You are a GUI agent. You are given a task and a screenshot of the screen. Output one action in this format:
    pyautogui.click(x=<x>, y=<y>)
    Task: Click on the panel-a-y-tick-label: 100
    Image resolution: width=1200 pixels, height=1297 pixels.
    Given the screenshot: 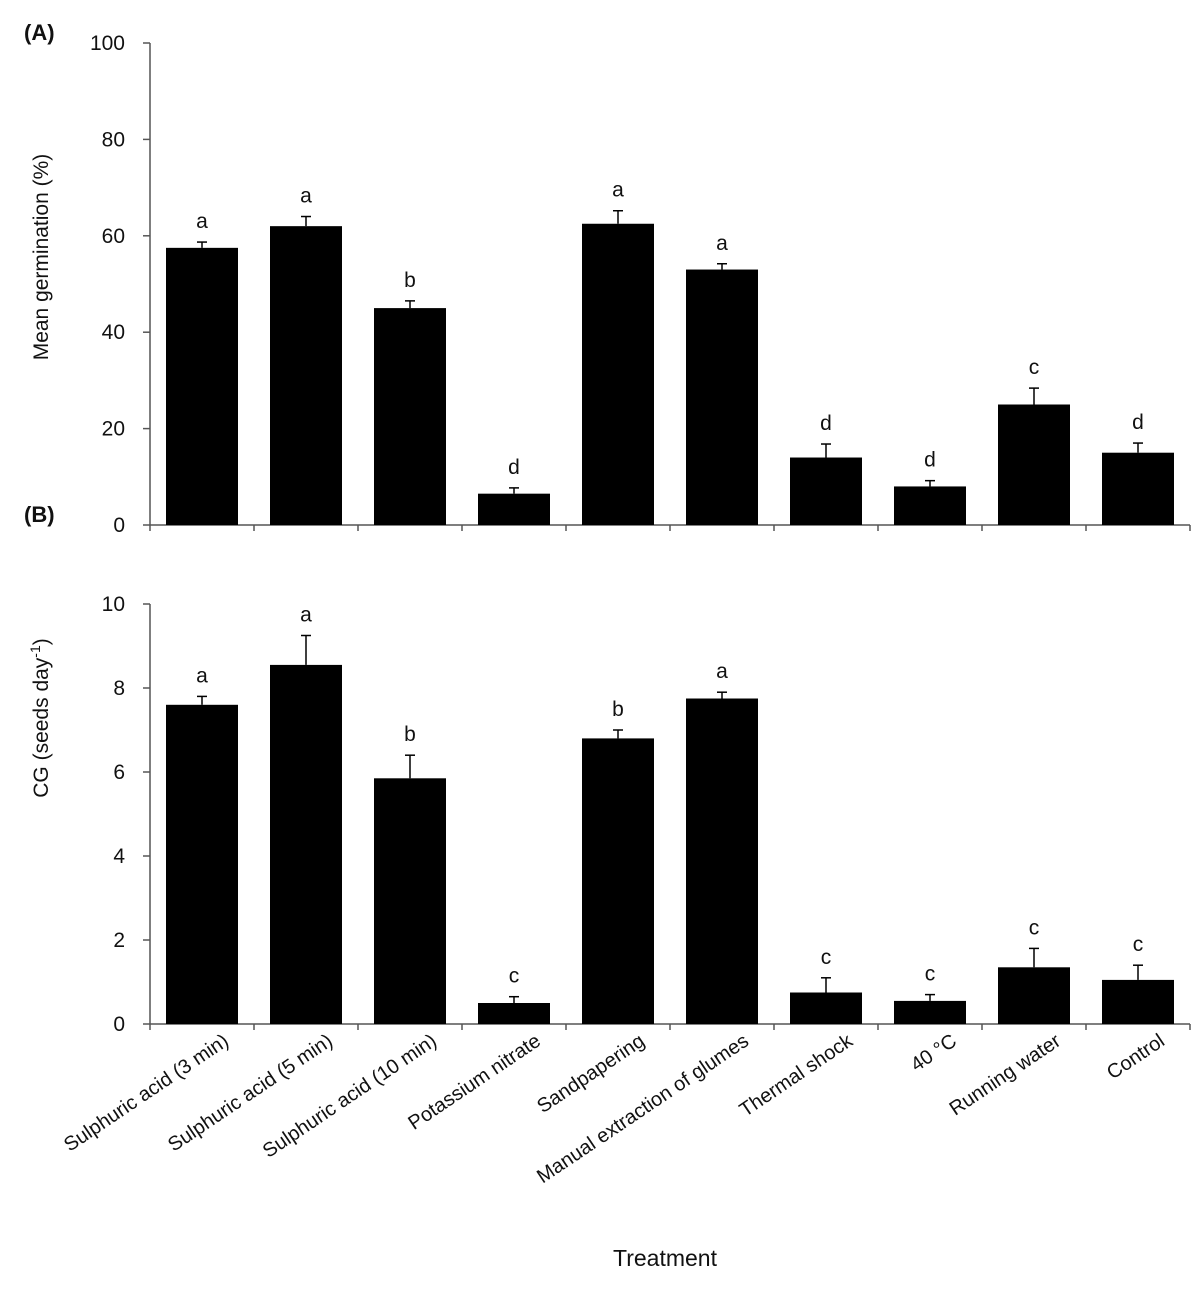 What is the action you would take?
    pyautogui.click(x=107, y=43)
    